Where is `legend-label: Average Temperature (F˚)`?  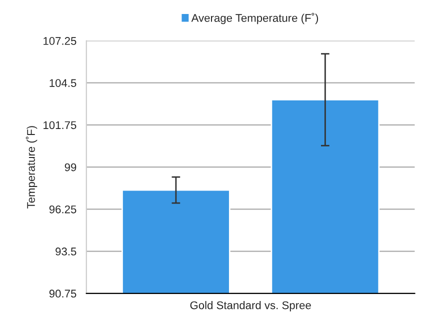 legend-label: Average Temperature (F˚) is located at coordinates (254, 18).